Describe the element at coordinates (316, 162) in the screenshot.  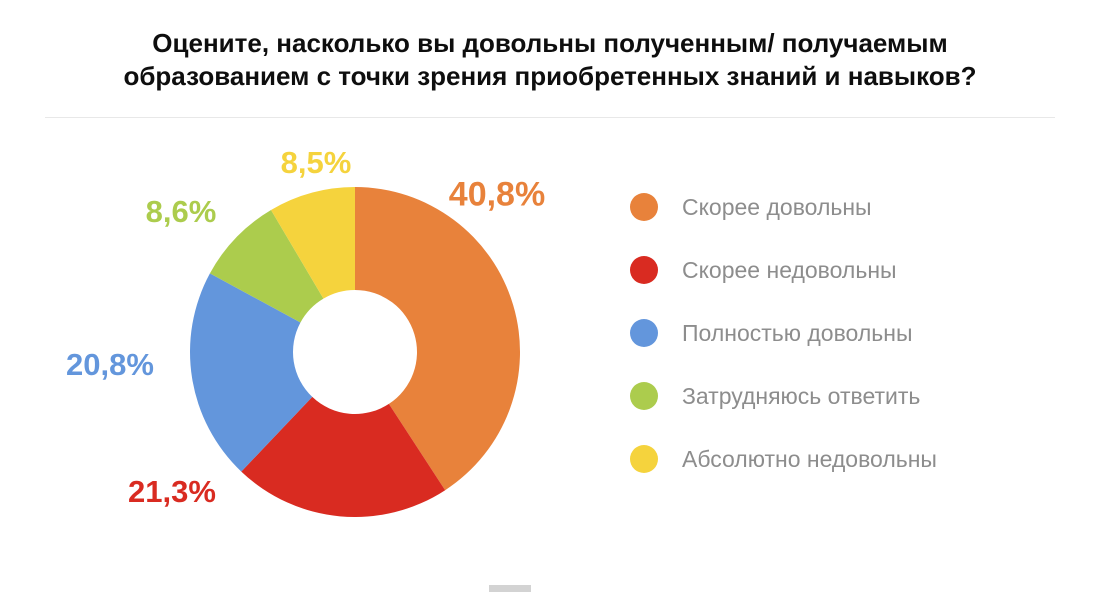
I see `slice-value-label: 8,5%` at that location.